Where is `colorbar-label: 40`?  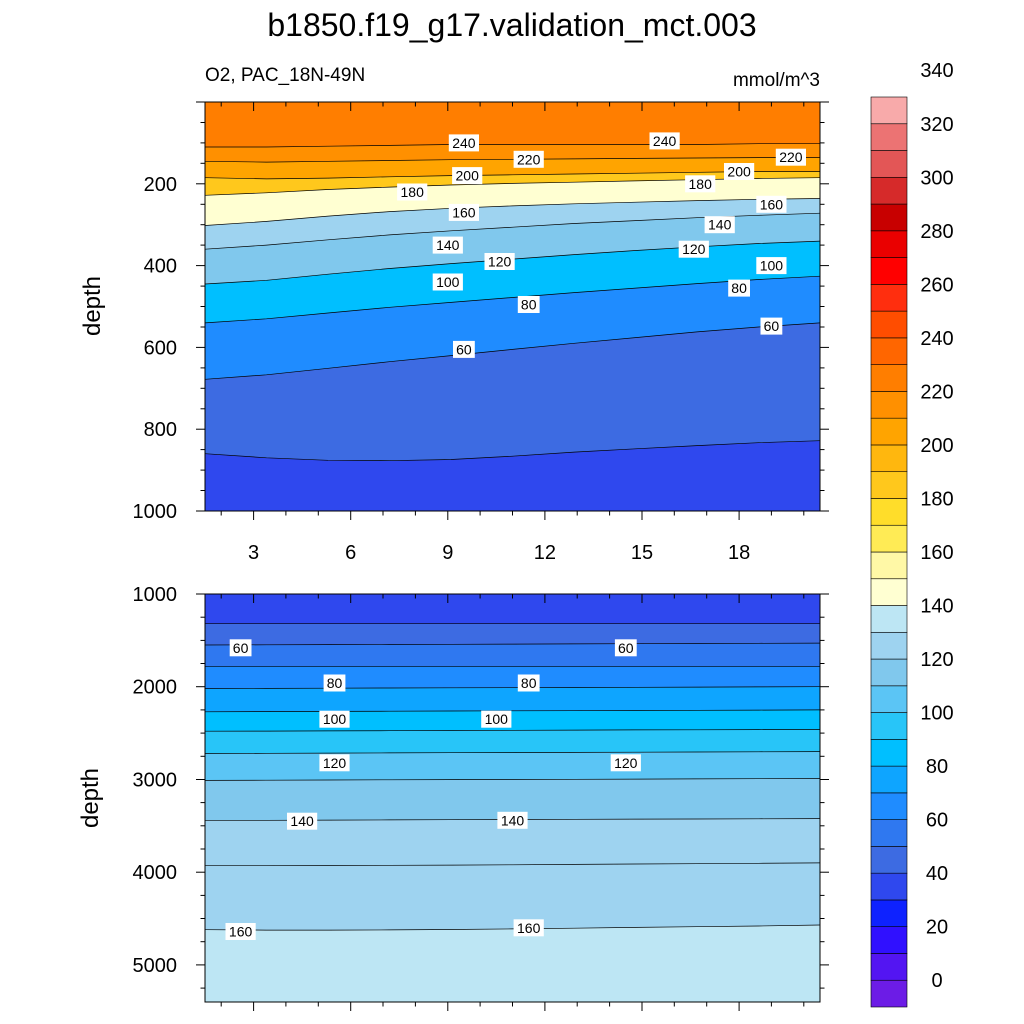
colorbar-label: 40 is located at coordinates (937, 874).